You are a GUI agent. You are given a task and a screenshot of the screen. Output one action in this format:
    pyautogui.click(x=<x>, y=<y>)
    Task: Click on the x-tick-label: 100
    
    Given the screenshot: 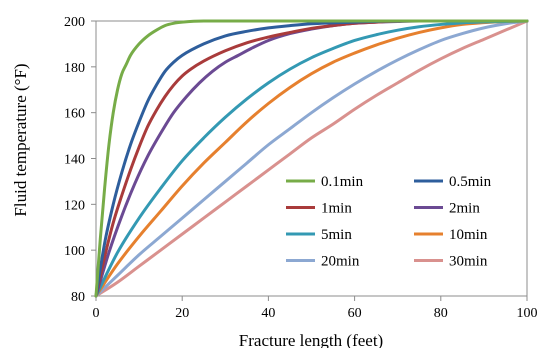 What is the action you would take?
    pyautogui.click(x=527, y=313)
    